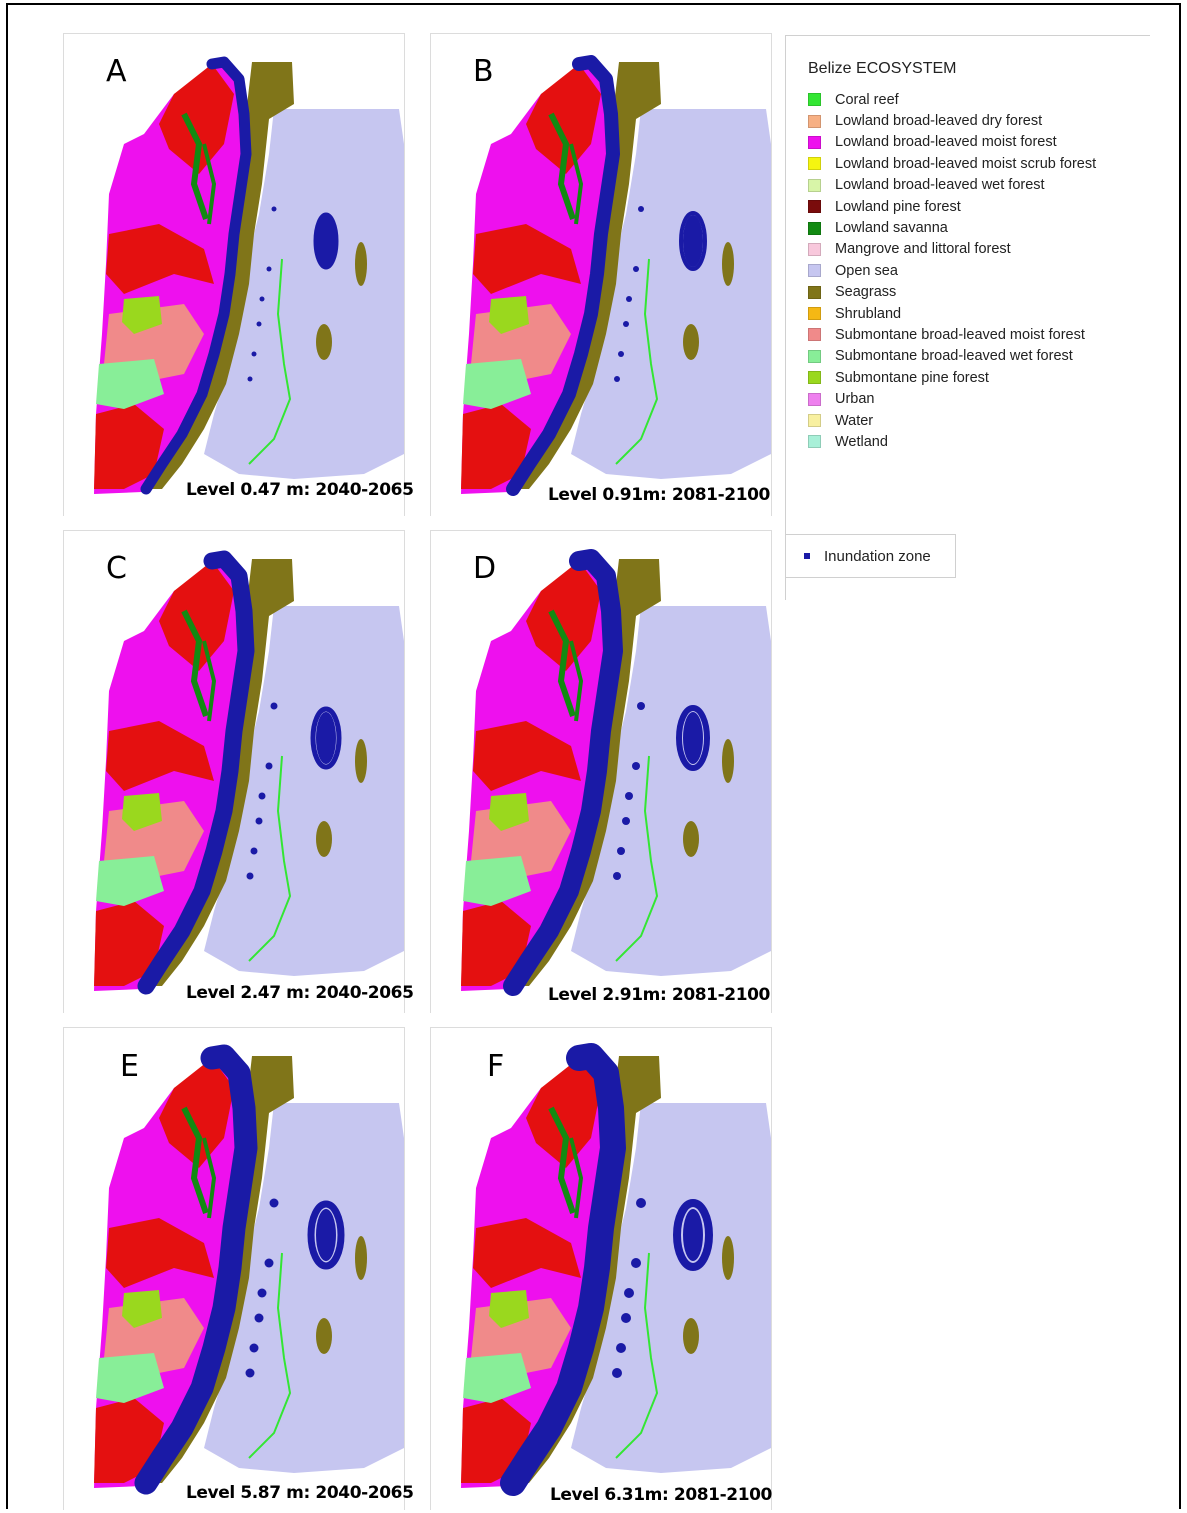 The height and width of the screenshot is (1513, 1187). Describe the element at coordinates (952, 227) in the screenshot. I see `legend-item: Lowland savanna` at that location.